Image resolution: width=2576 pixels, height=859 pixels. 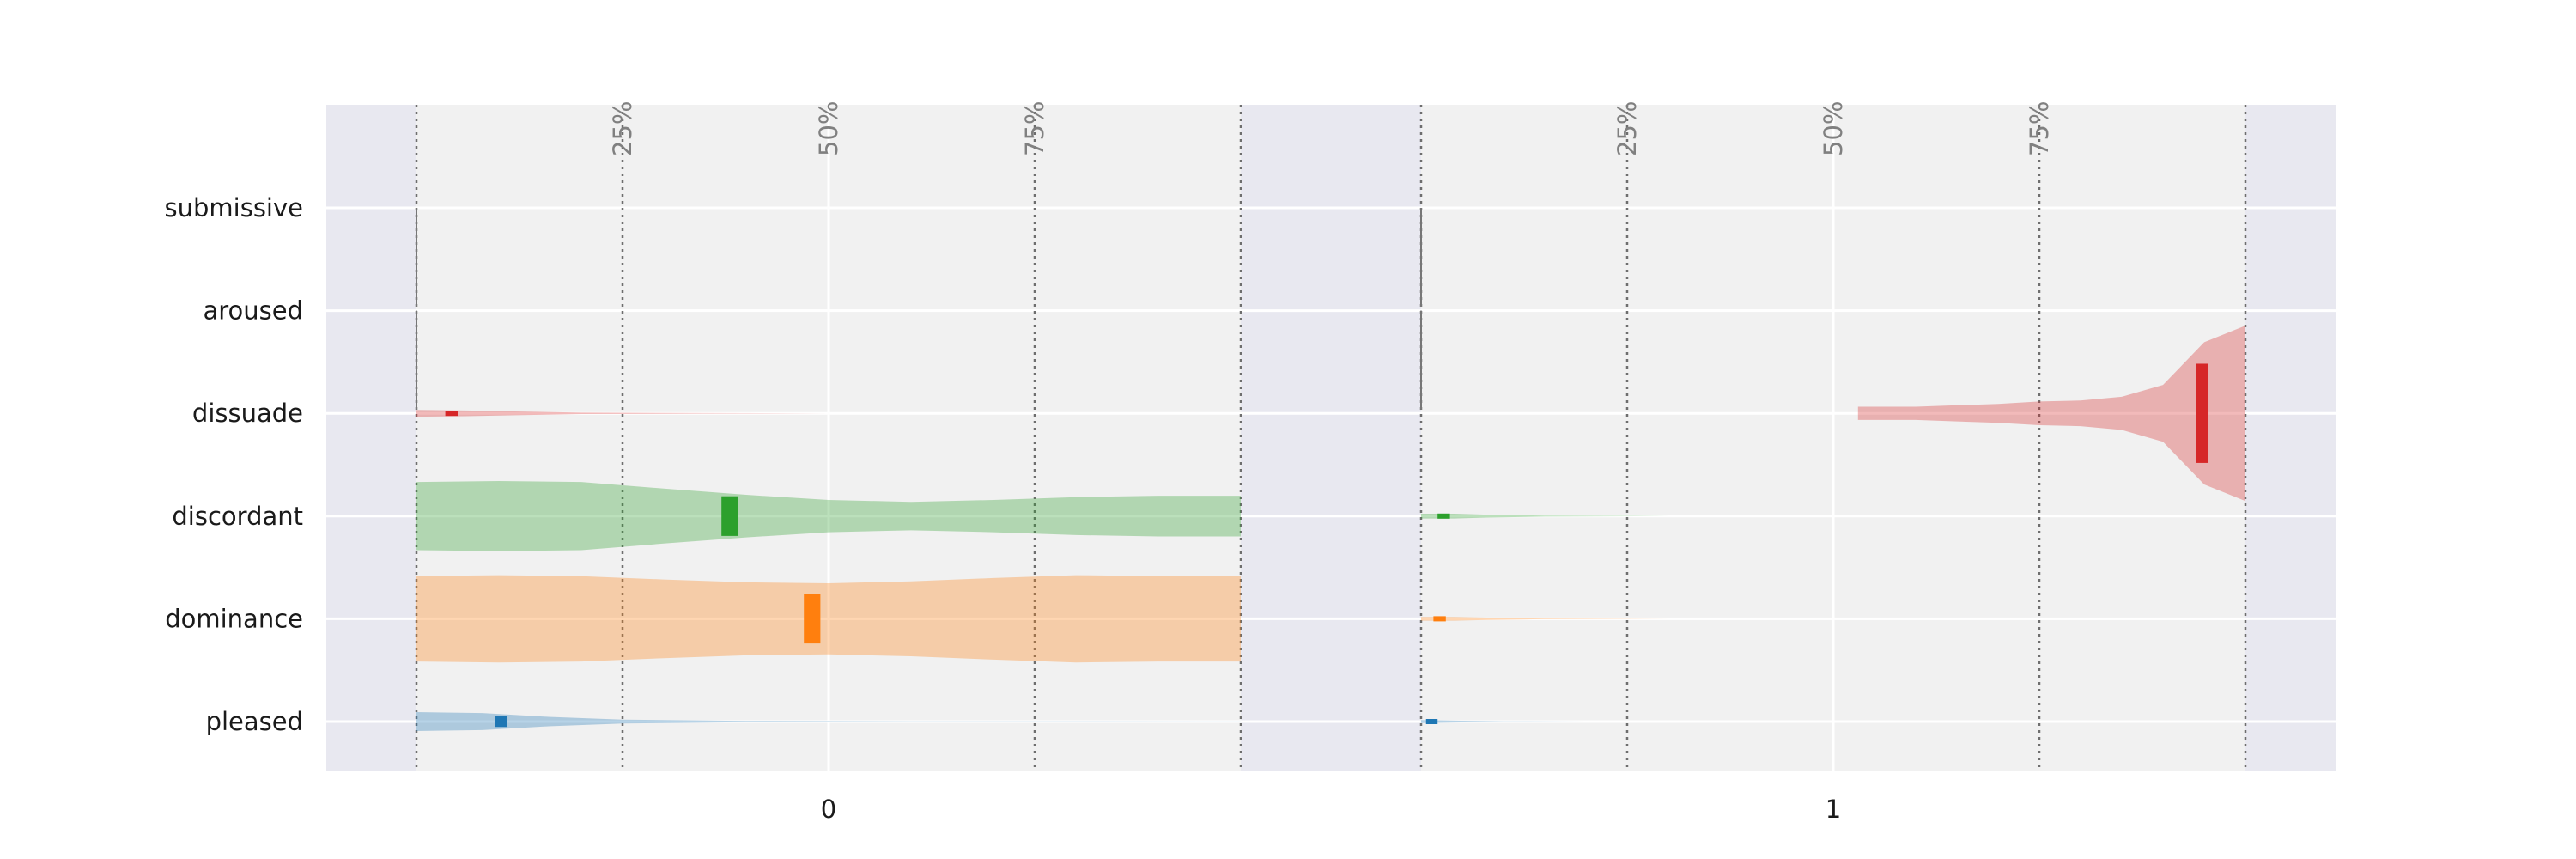 What do you see at coordinates (248, 413) in the screenshot?
I see `y-tick-label: dissuade` at bounding box center [248, 413].